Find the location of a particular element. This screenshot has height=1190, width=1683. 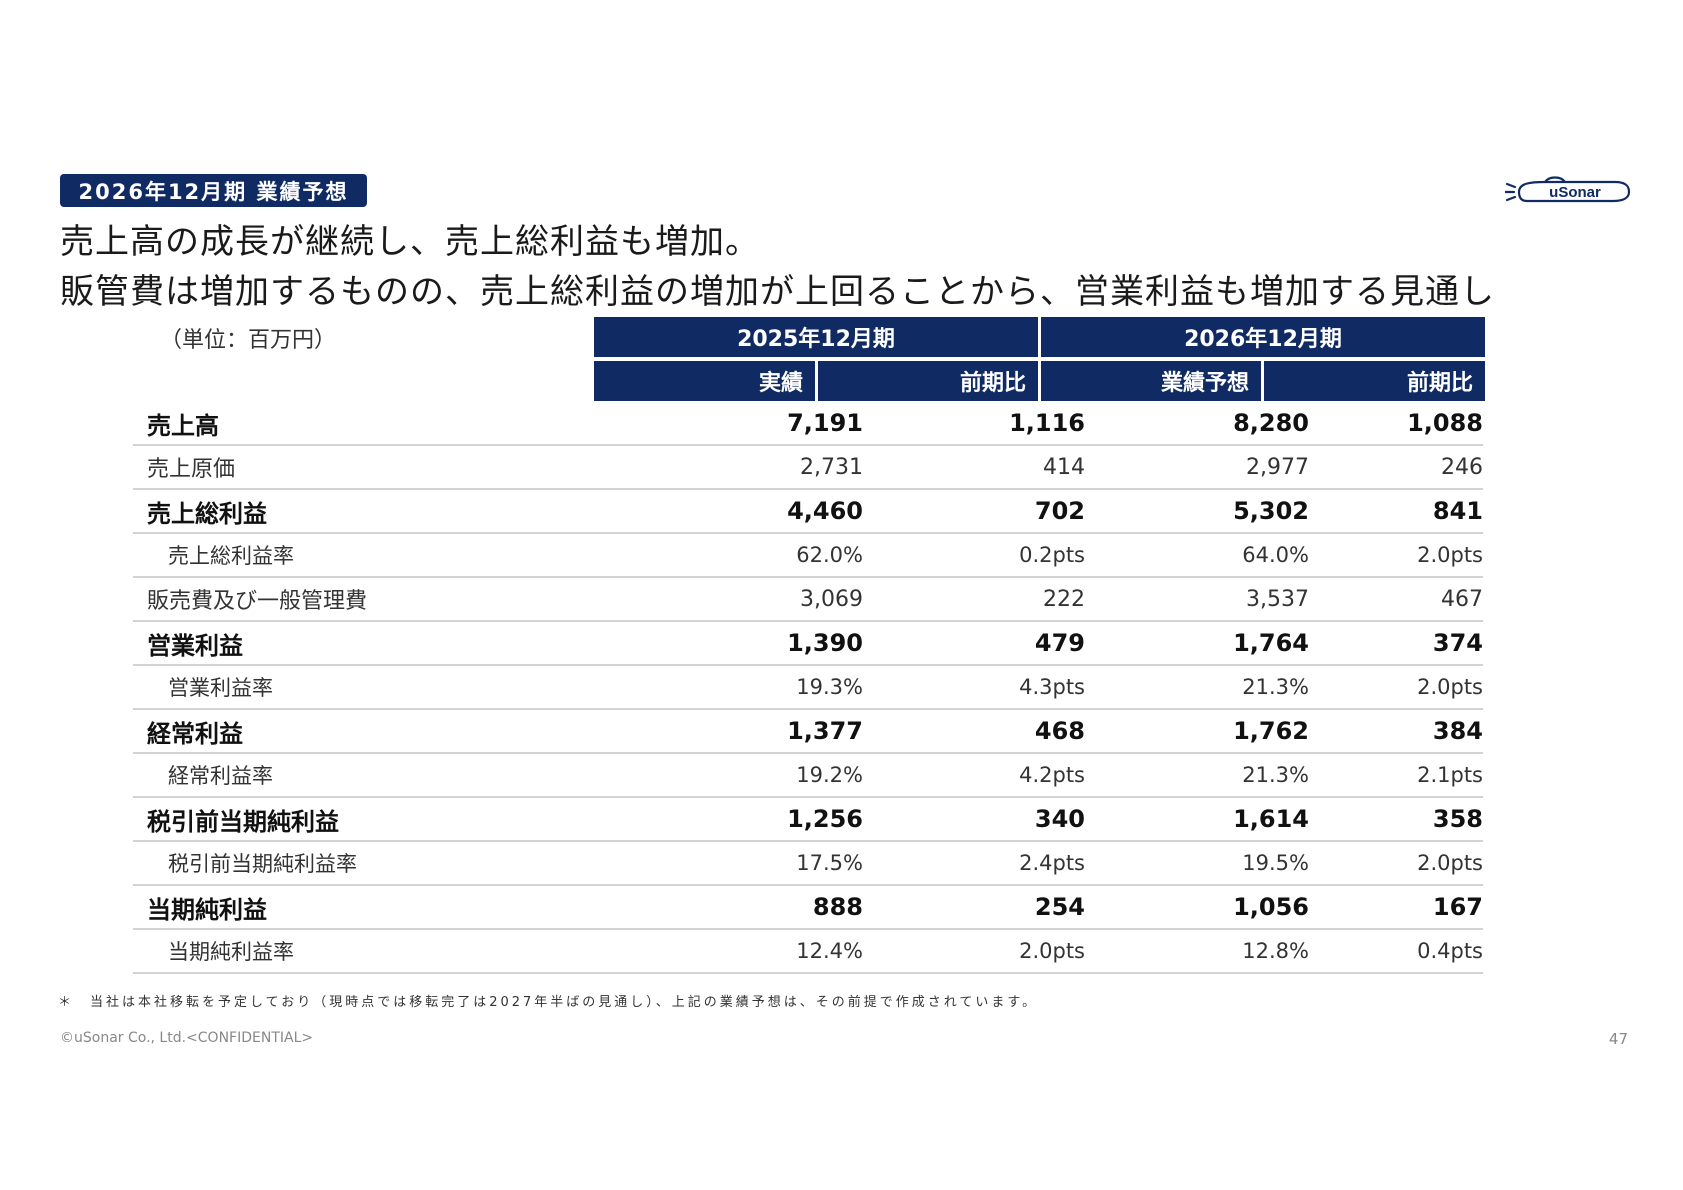

row-label: 販売費及び一般管理費 is located at coordinates (257, 601).